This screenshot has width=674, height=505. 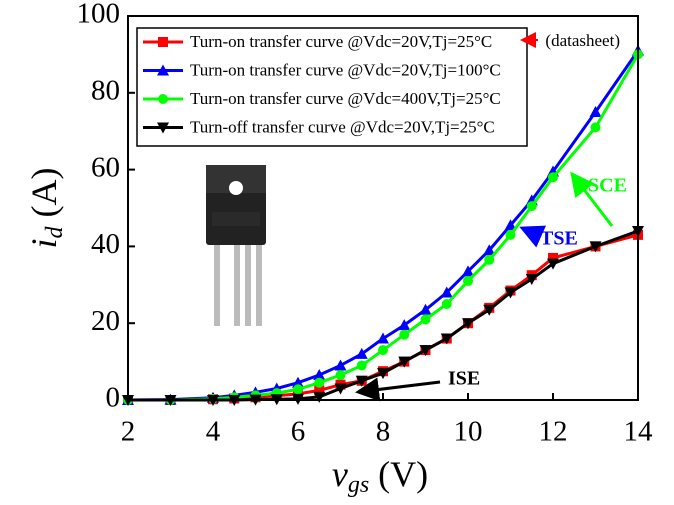 I want to click on annotation: SCE, so click(x=607, y=186).